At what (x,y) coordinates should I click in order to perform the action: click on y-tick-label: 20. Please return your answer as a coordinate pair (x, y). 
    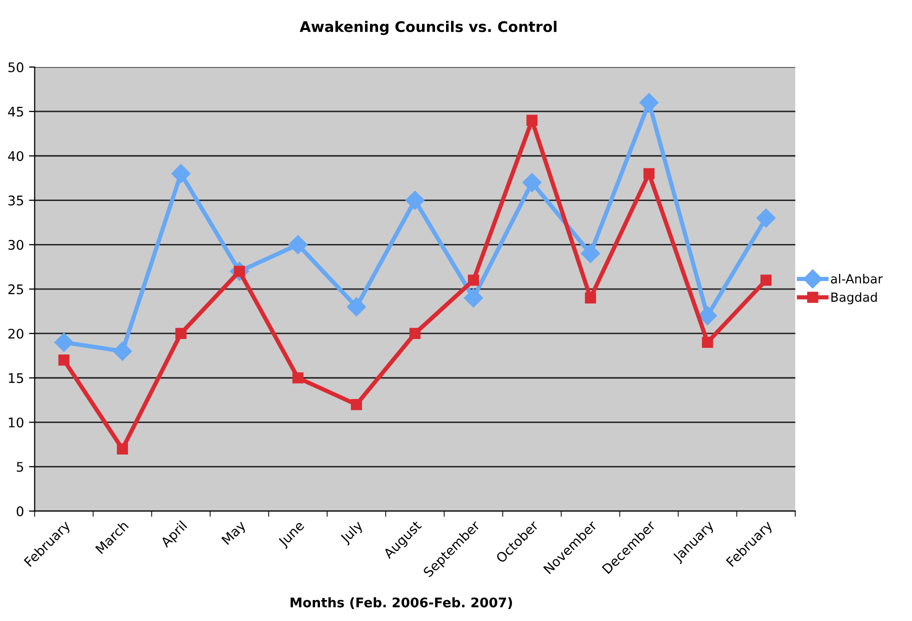
    Looking at the image, I should click on (16, 333).